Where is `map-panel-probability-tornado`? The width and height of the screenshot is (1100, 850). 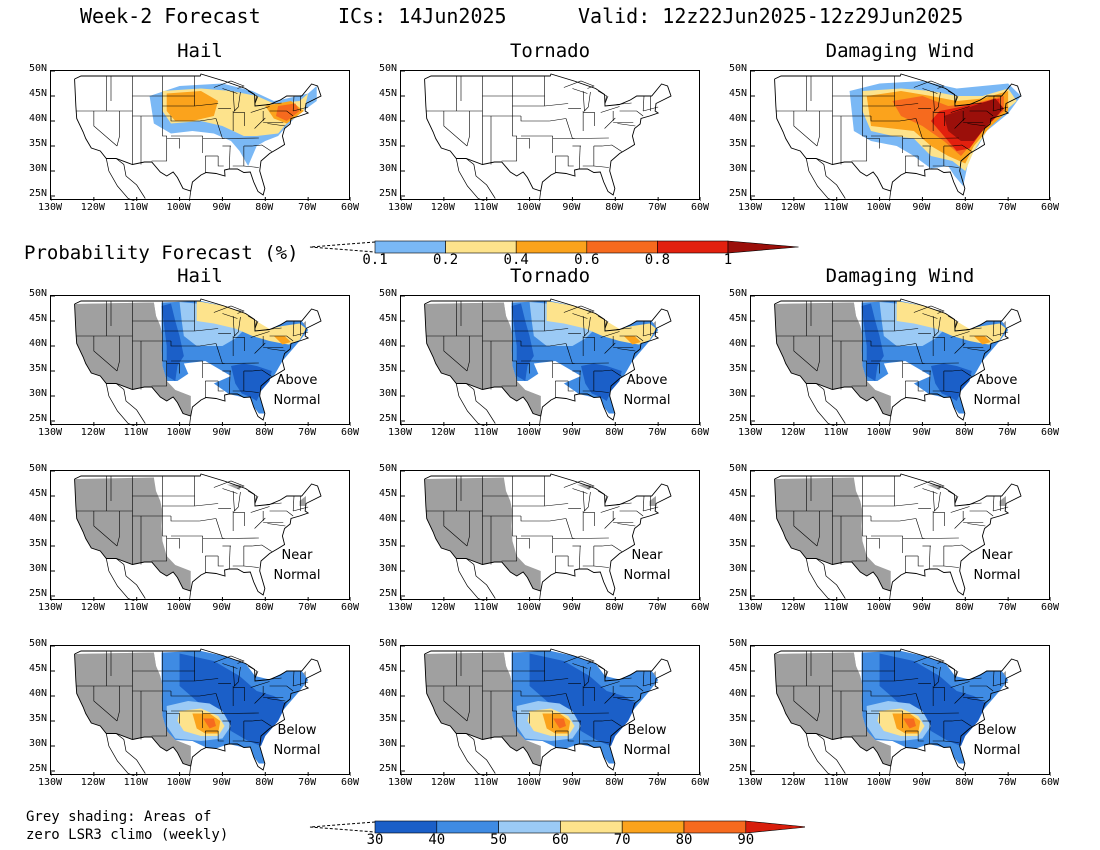 map-panel-probability-tornado is located at coordinates (550, 135).